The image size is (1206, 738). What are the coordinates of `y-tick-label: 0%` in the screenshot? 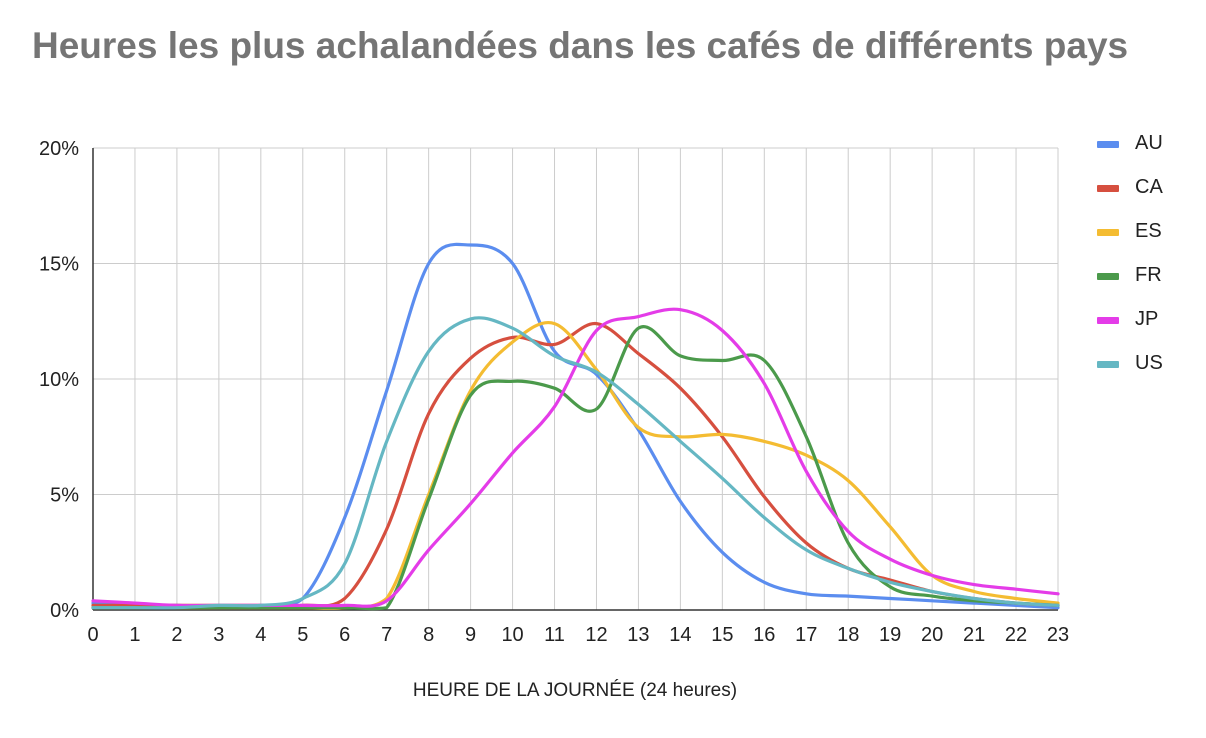 It's located at (64, 611).